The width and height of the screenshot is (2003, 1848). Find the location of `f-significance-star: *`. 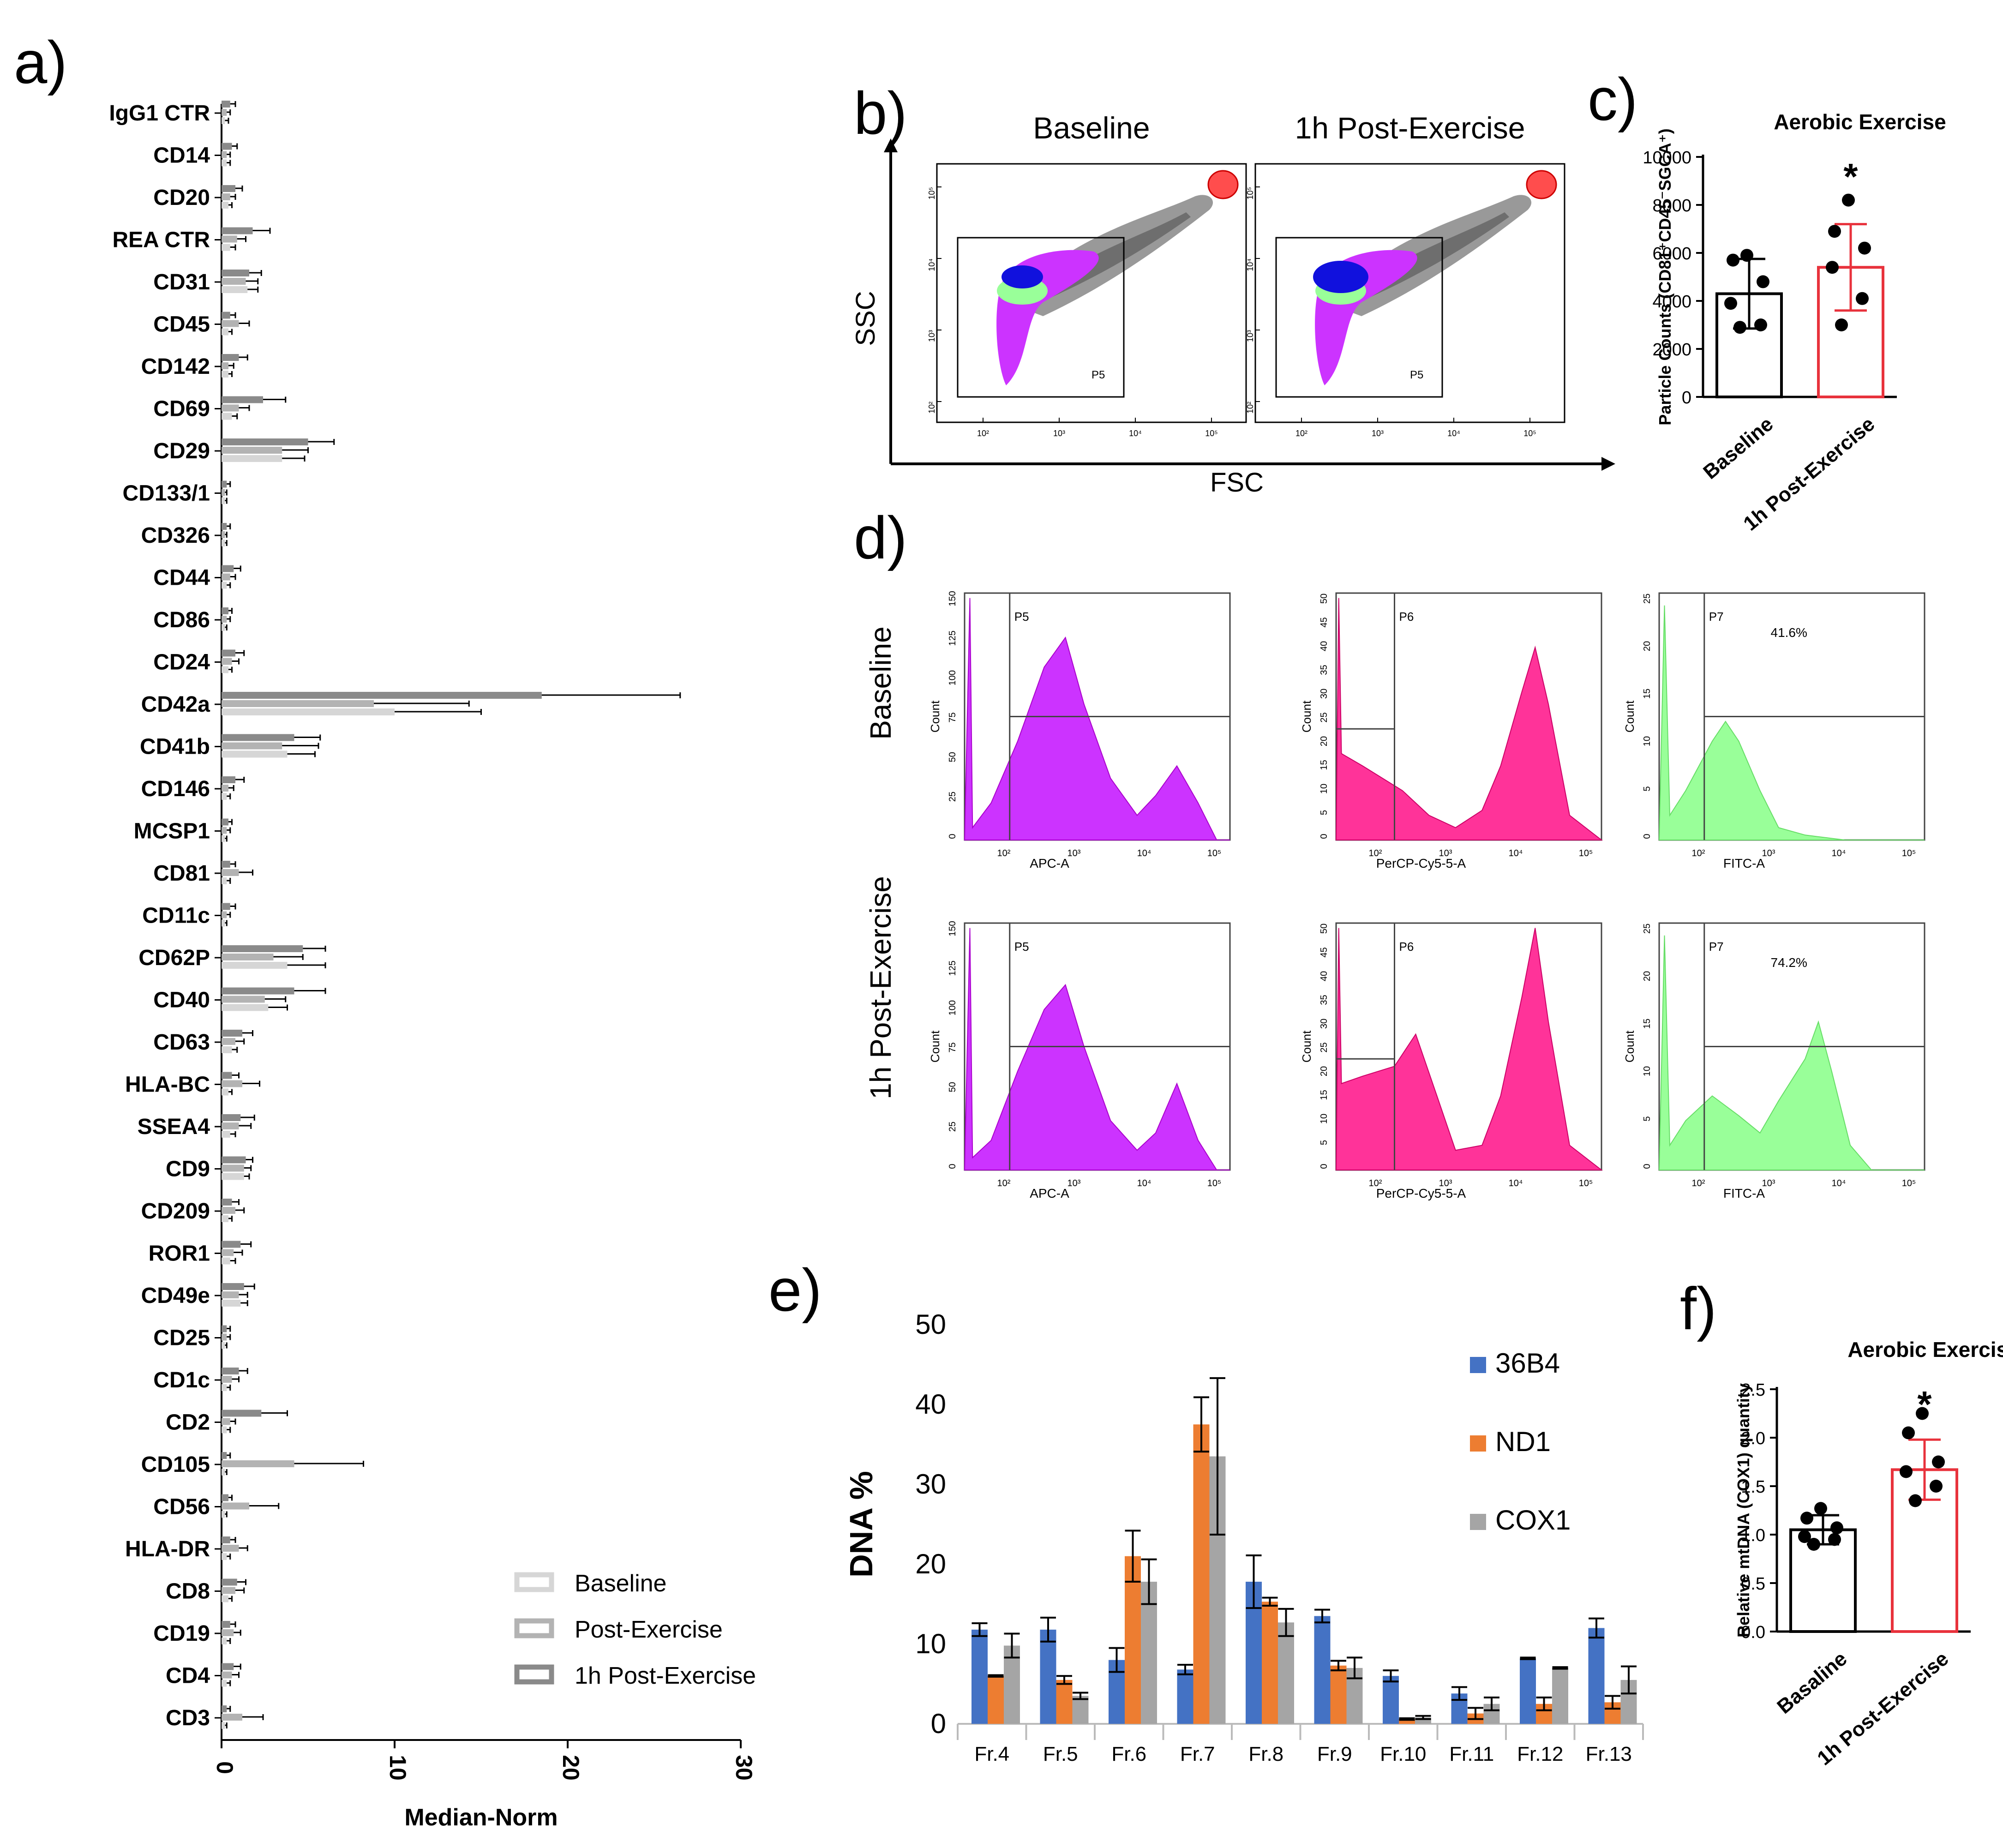

f-significance-star: * is located at coordinates (1924, 1404).